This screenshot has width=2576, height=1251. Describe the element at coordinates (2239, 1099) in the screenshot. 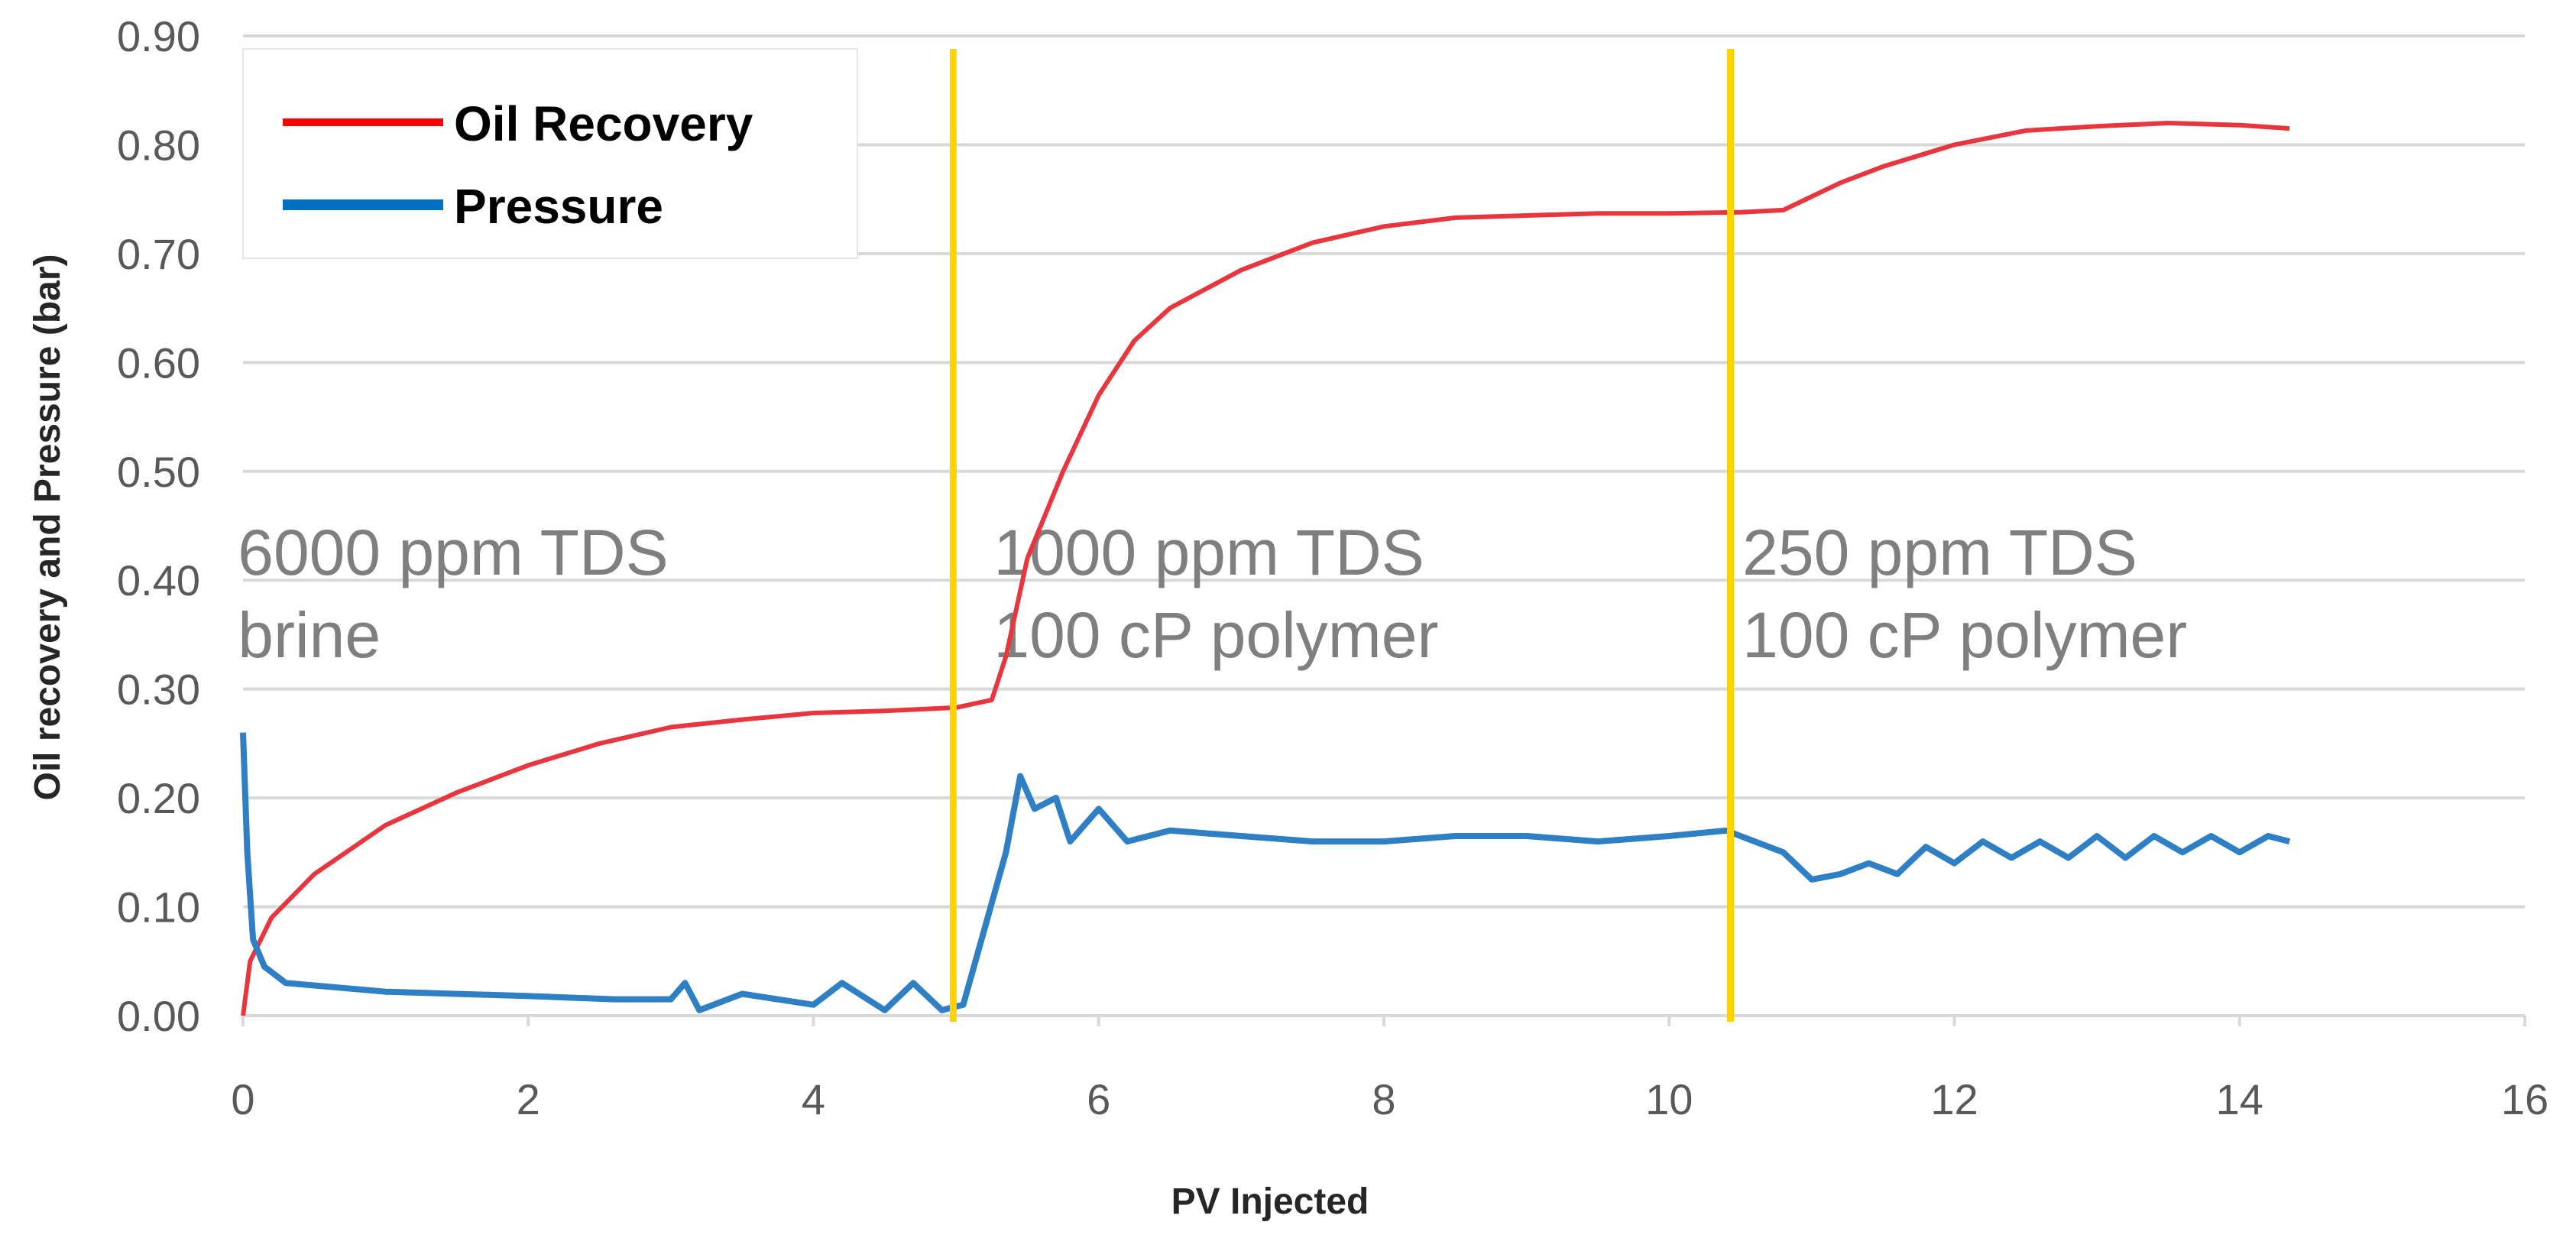

I see `x-tick-label: 14` at that location.